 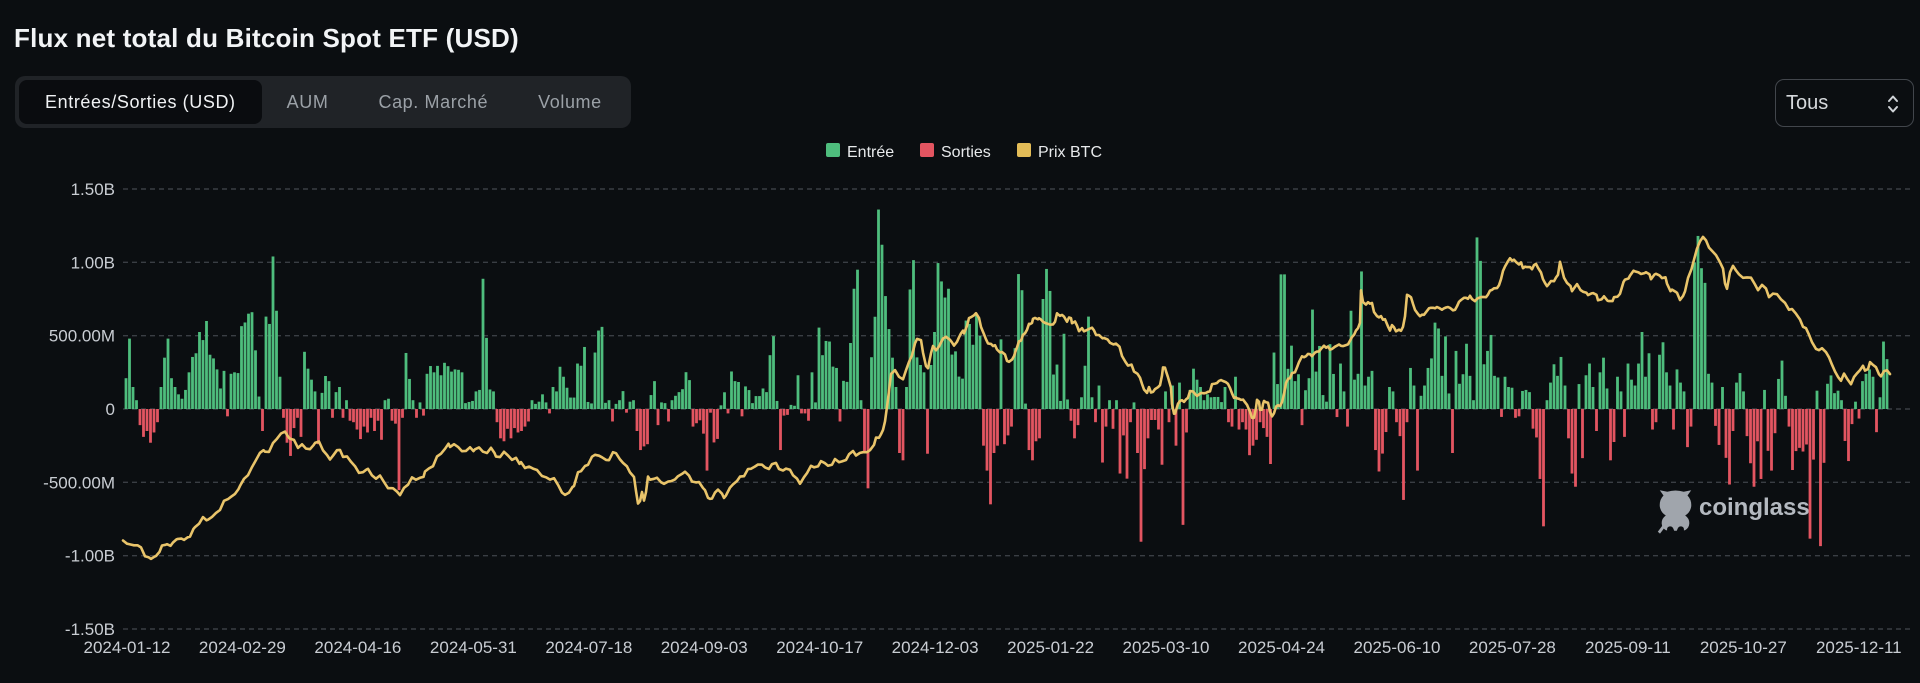 What do you see at coordinates (127, 647) in the screenshot?
I see `svg-text: 2024-01-12` at bounding box center [127, 647].